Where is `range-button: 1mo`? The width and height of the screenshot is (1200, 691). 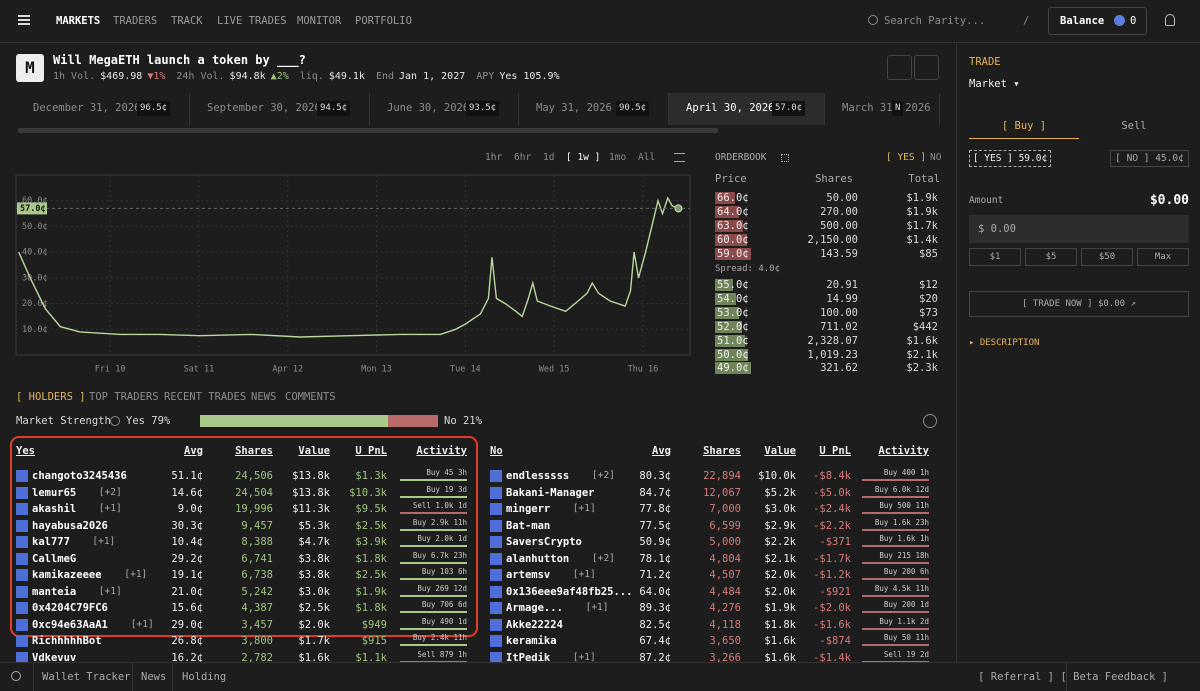 range-button: 1mo is located at coordinates (618, 157).